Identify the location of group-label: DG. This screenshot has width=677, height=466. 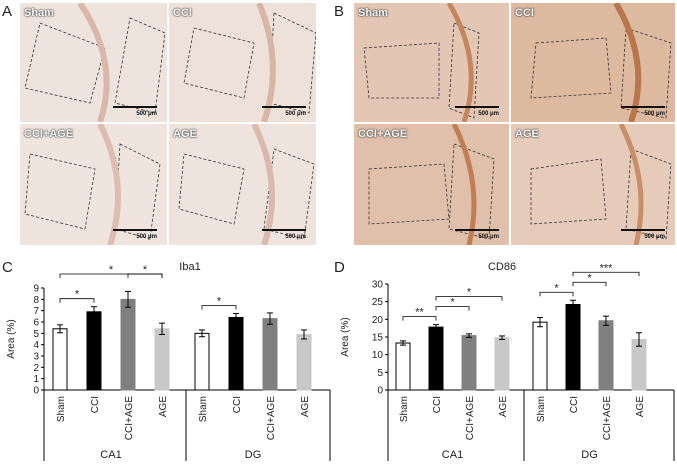
(589, 455).